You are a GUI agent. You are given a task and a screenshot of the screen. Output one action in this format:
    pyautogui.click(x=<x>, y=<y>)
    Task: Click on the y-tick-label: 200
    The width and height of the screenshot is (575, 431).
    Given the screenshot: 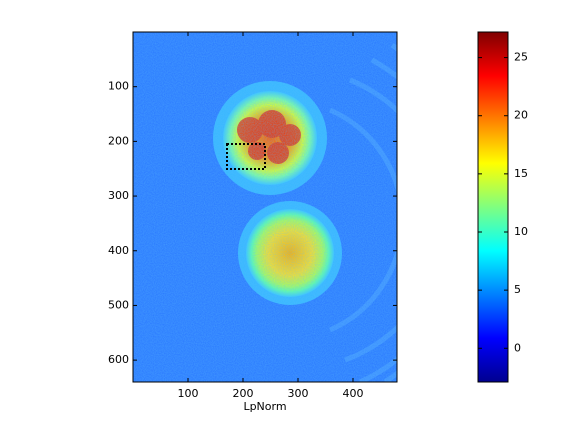 What is the action you would take?
    pyautogui.click(x=118, y=140)
    